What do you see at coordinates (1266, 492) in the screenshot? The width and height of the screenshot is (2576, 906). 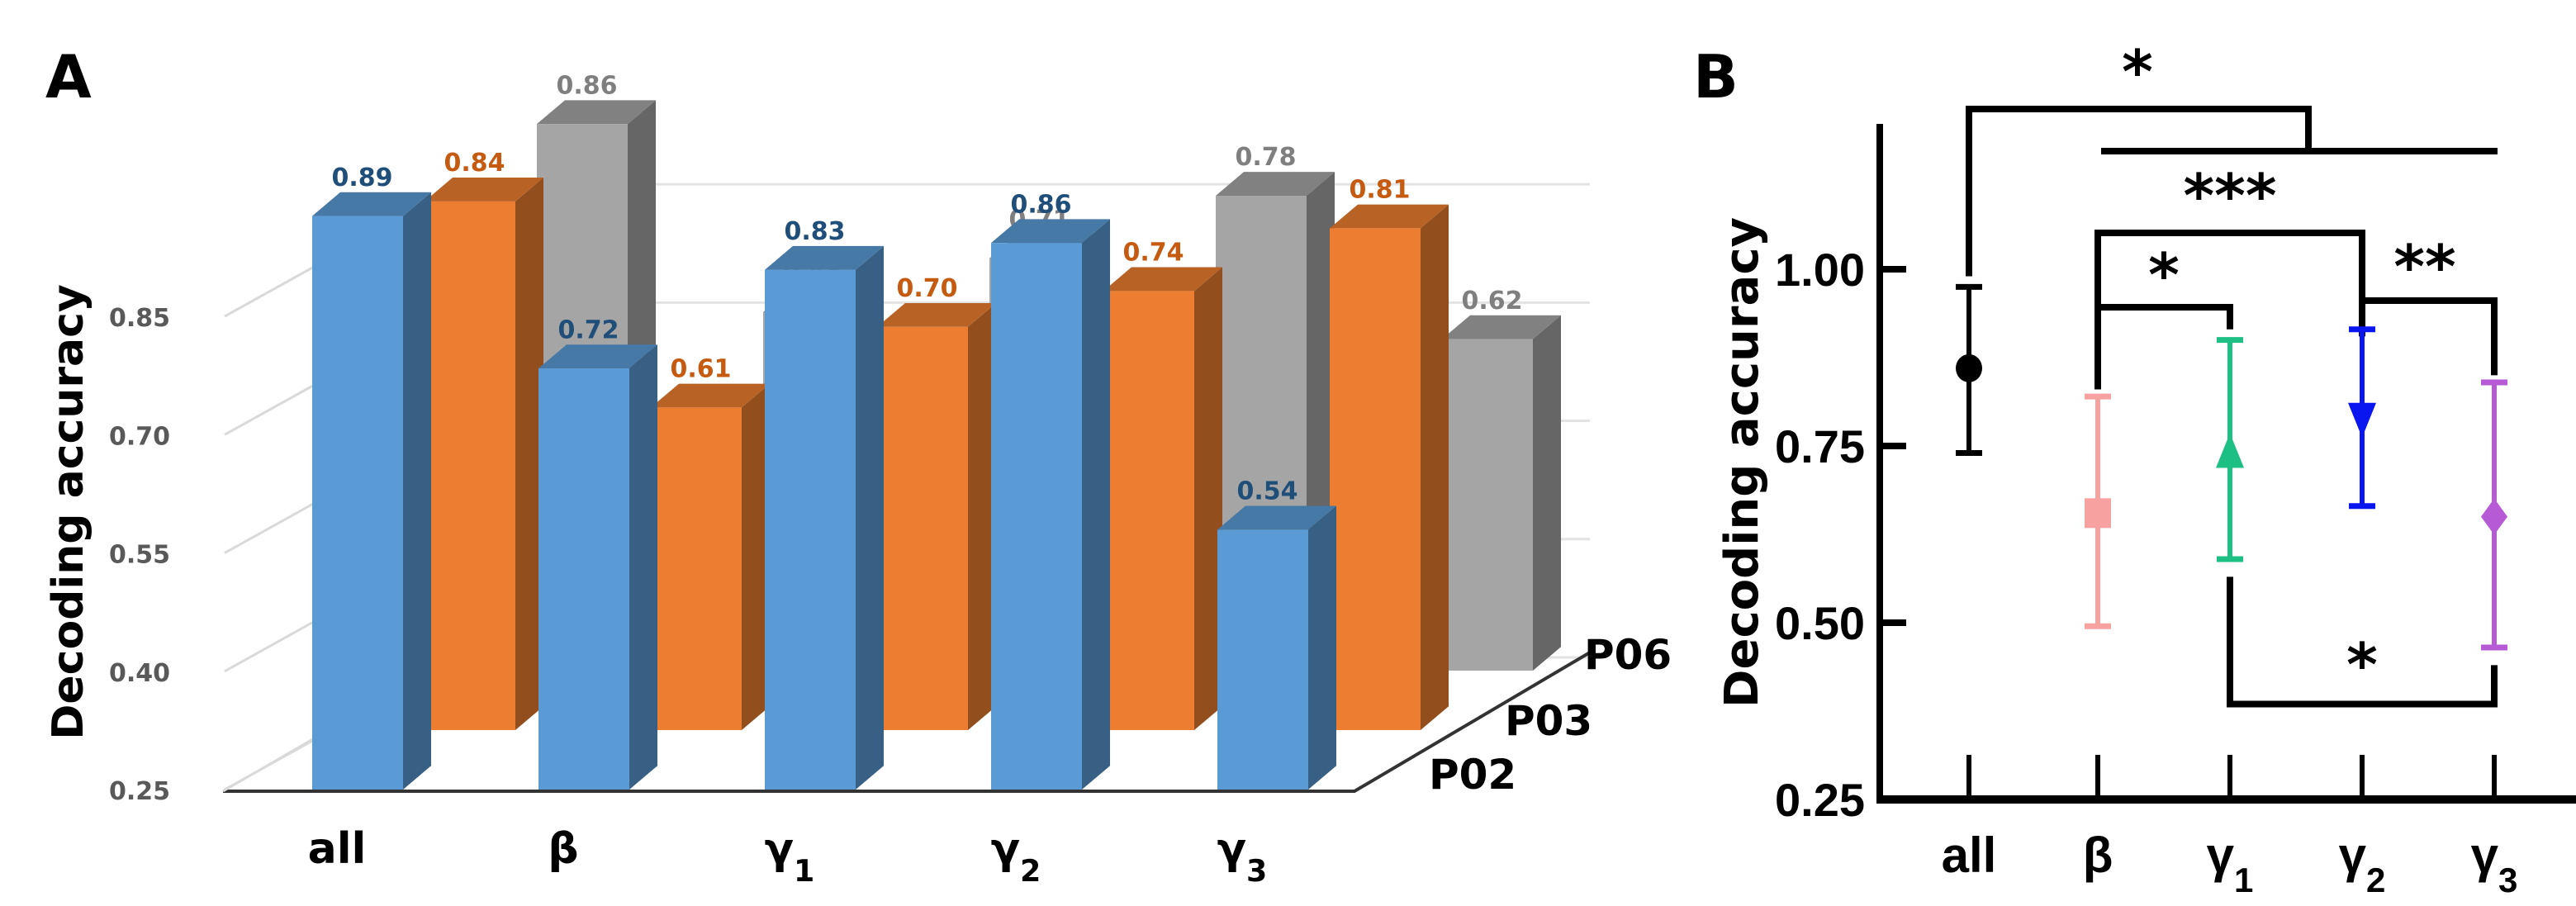 I see `data-label: 0.54` at bounding box center [1266, 492].